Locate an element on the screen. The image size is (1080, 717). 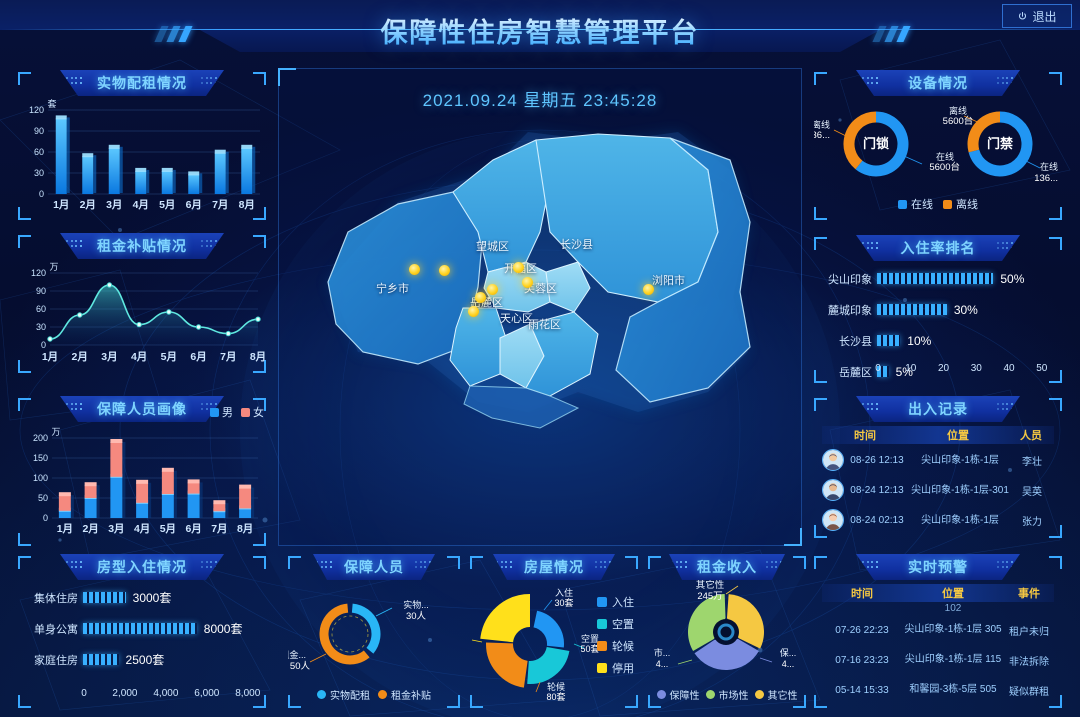
bar-row-label: 长沙县 is located at coordinates (855, 341).